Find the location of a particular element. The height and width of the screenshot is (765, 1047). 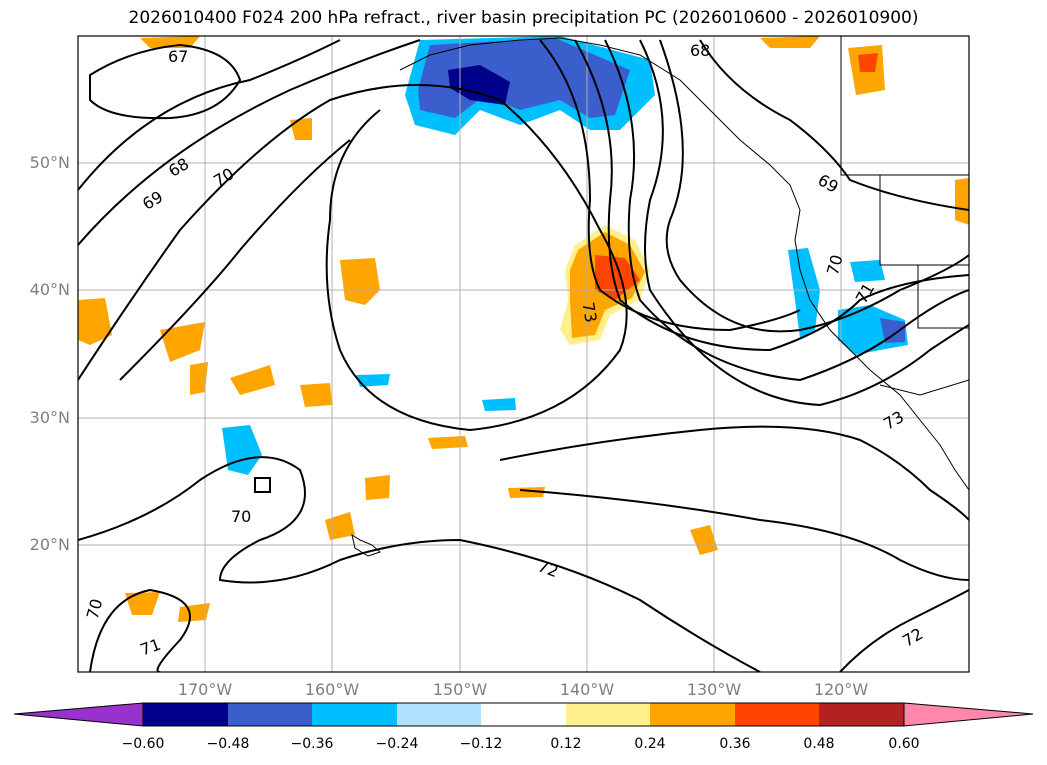

contour-label: 72 is located at coordinates (912, 637).